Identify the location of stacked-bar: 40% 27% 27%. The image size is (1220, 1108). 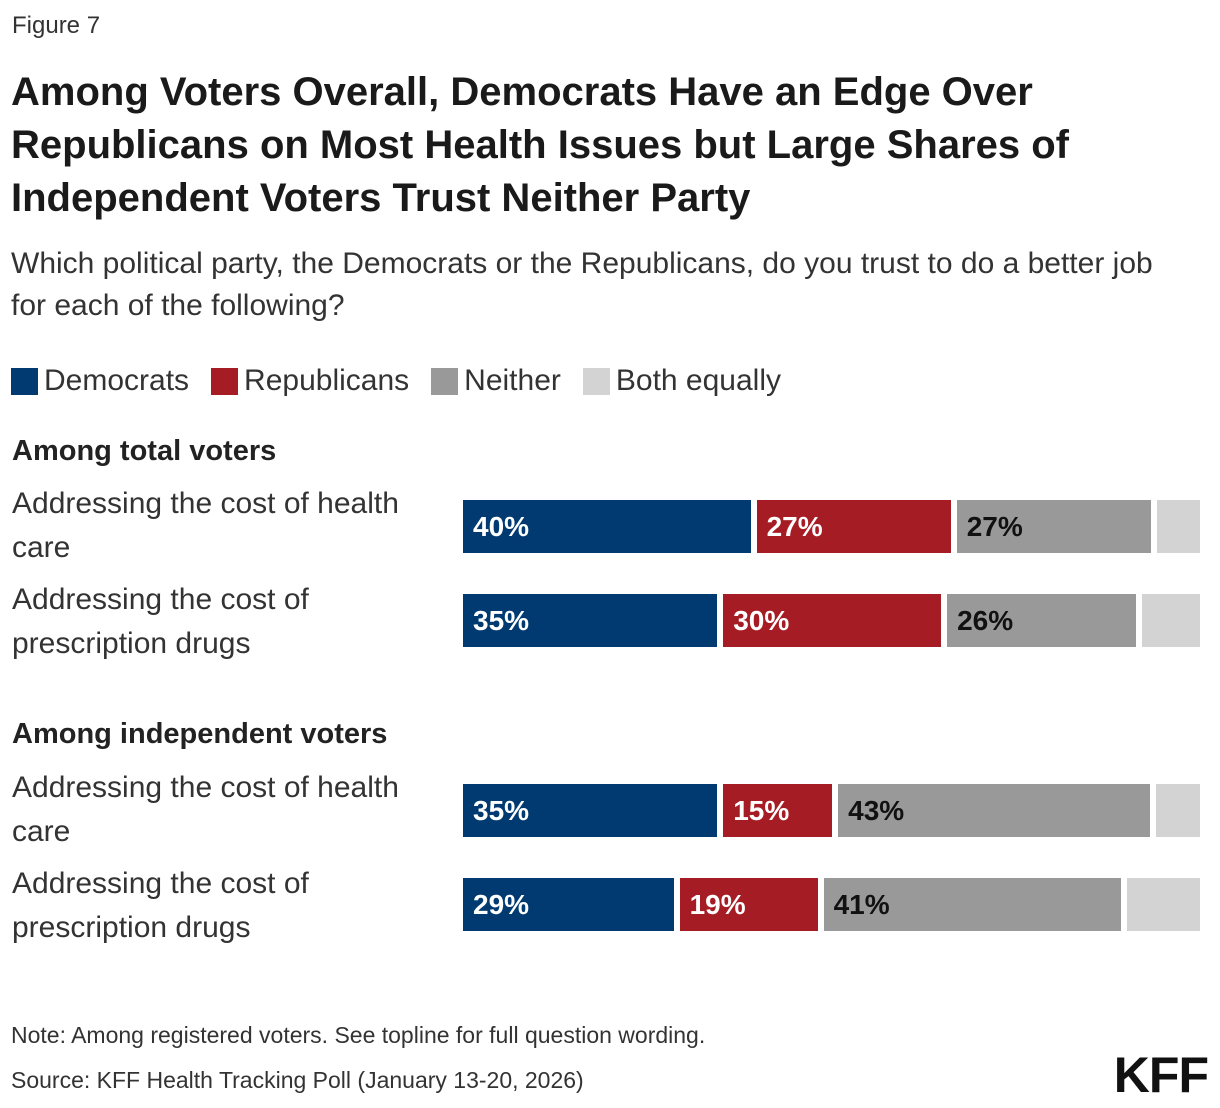
(831, 526).